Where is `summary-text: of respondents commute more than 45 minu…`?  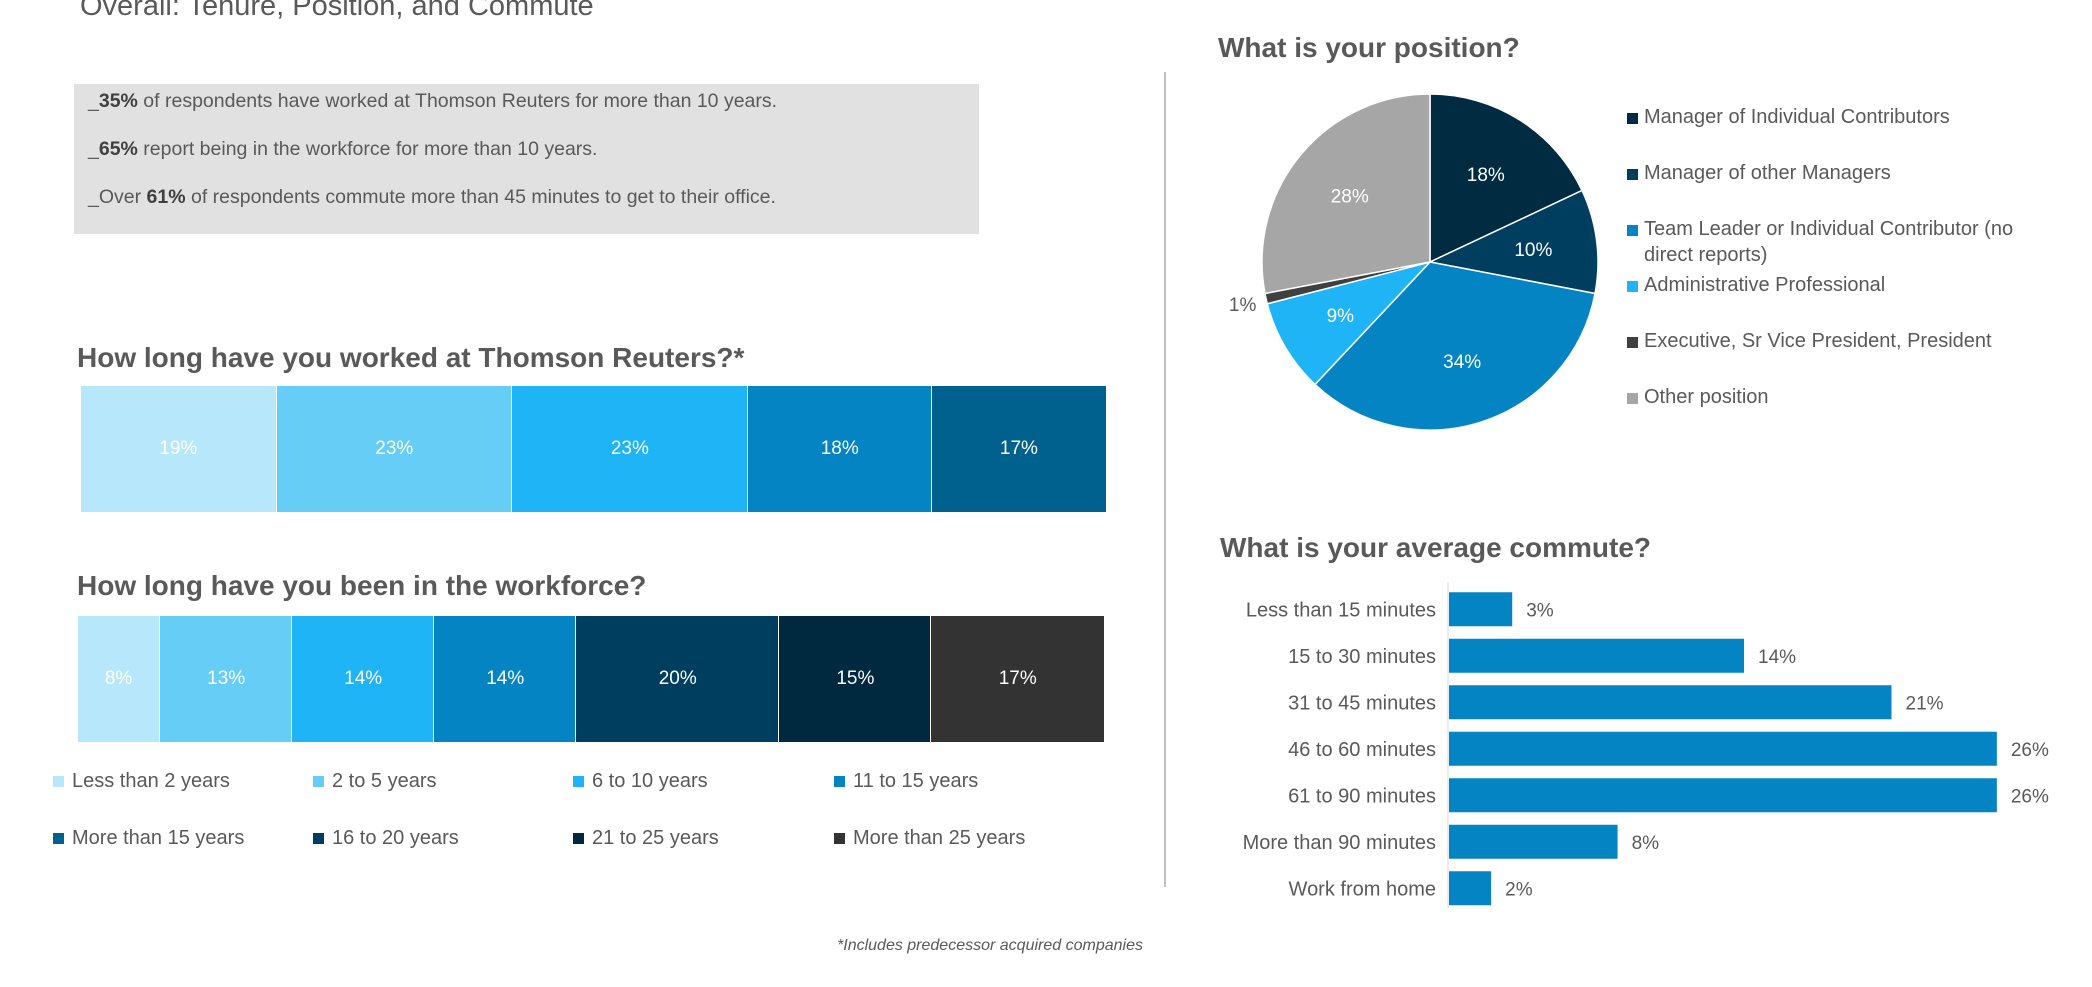 summary-text: of respondents commute more than 45 minu… is located at coordinates (480, 197).